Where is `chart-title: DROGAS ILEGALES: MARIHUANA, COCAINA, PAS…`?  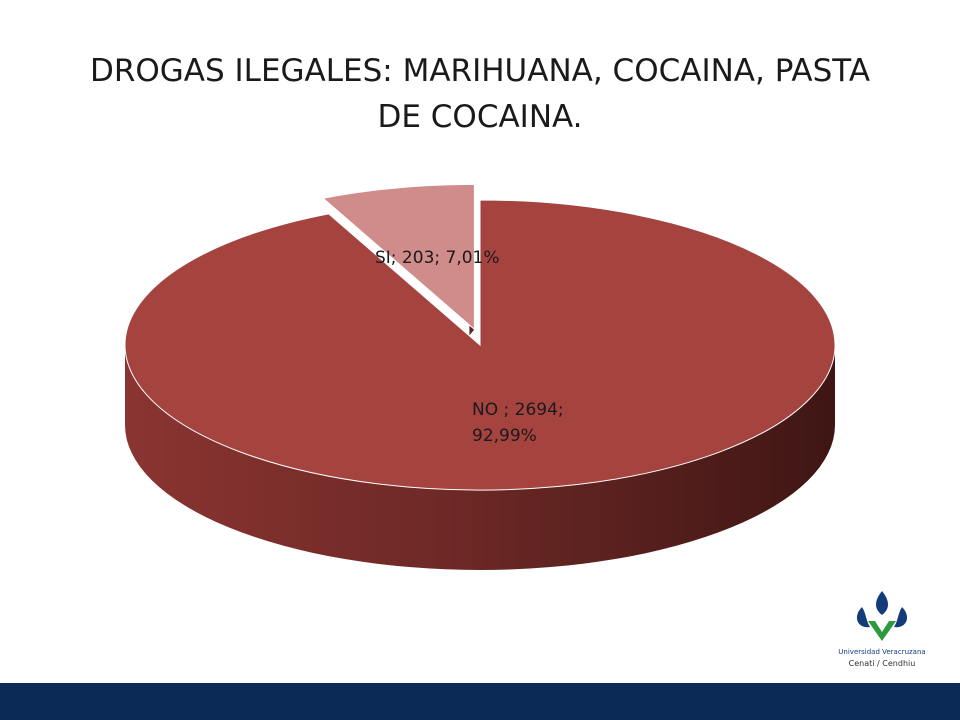 chart-title: DROGAS ILEGALES: MARIHUANA, COCAINA, PAS… is located at coordinates (480, 94).